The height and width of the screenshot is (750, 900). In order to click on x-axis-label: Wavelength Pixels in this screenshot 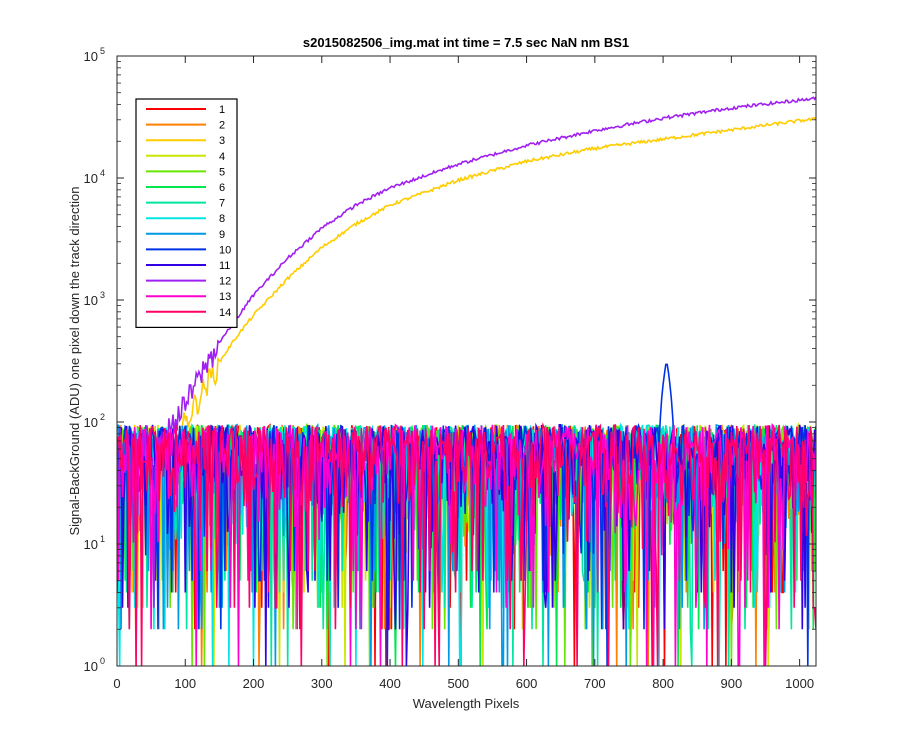, I will do `click(466, 703)`.